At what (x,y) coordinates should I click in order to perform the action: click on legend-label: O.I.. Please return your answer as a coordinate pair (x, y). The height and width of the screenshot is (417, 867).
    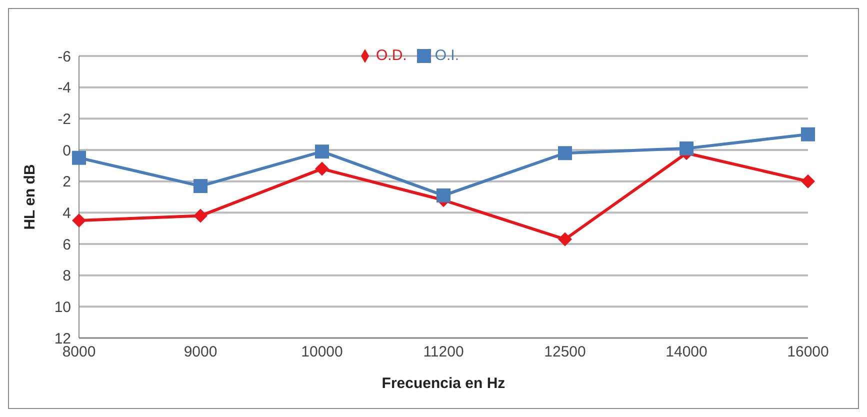
    Looking at the image, I should click on (446, 55).